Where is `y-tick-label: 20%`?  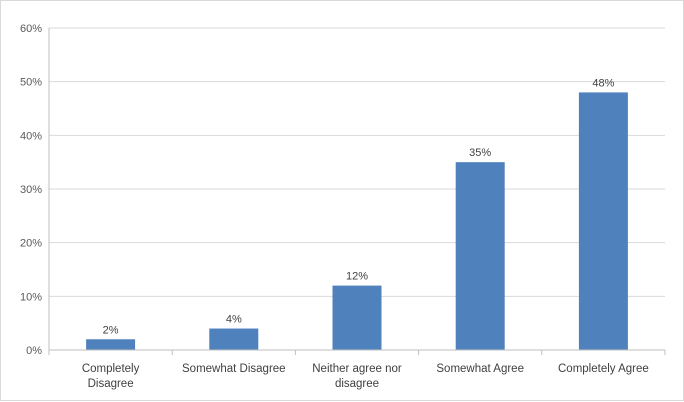
y-tick-label: 20% is located at coordinates (31, 244).